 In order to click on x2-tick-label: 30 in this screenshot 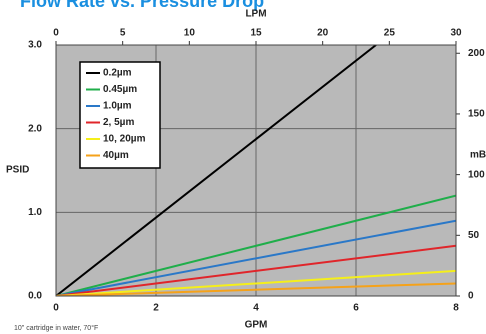, I will do `click(456, 33)`.